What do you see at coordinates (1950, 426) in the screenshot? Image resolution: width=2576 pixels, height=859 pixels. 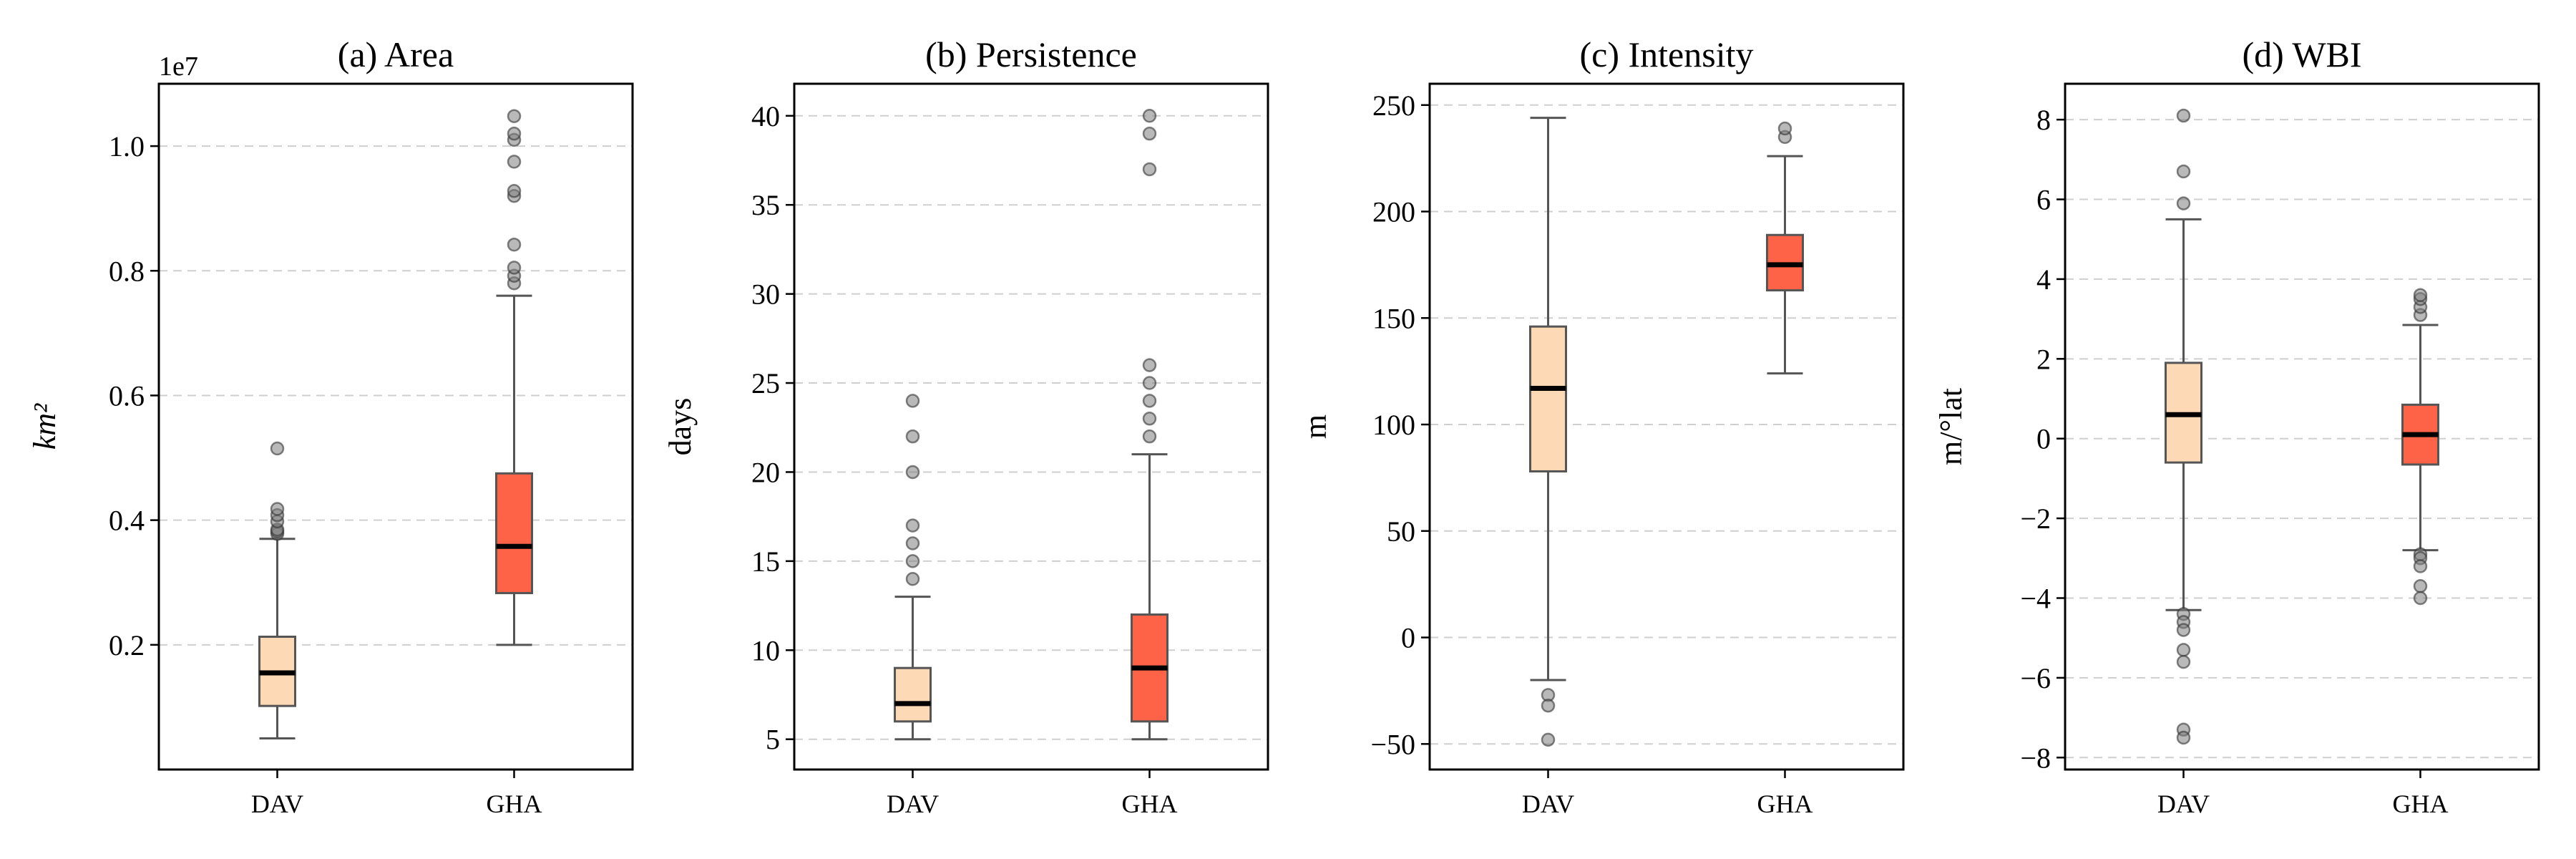 I see `y-axis-label: m/°lat` at bounding box center [1950, 426].